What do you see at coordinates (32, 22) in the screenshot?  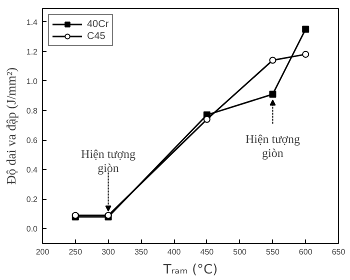 I see `y-tick-label: 1.4` at bounding box center [32, 22].